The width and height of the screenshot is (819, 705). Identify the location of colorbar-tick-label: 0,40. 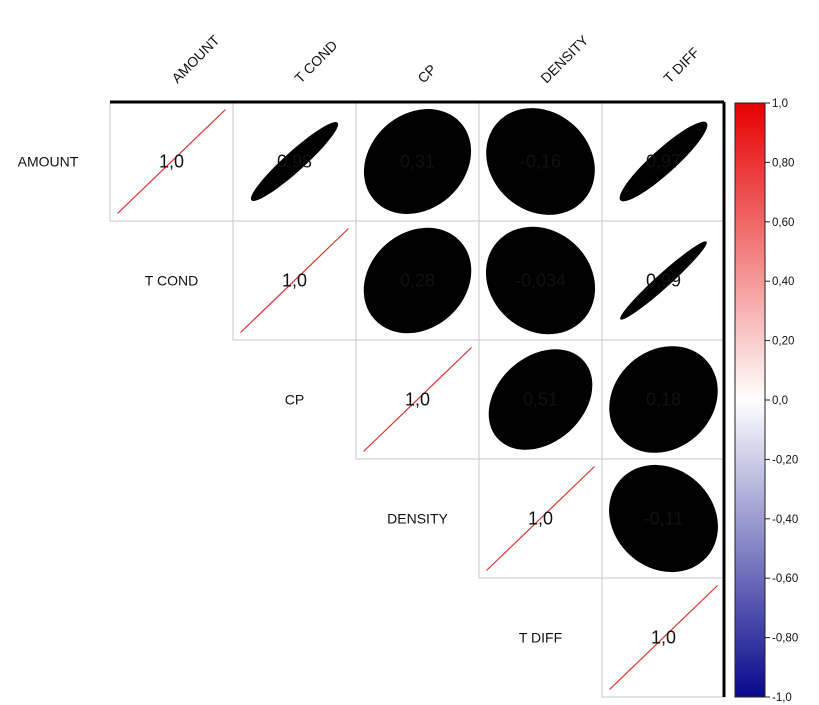
(783, 282).